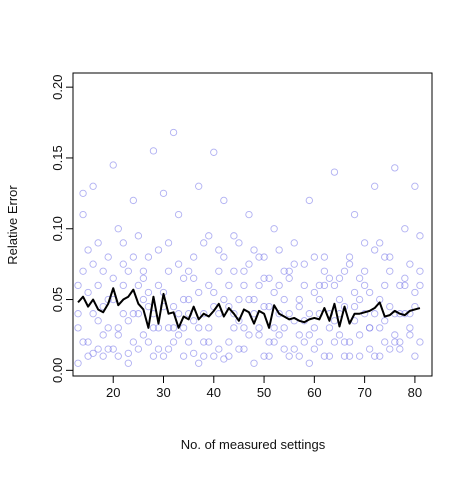  Describe the element at coordinates (57, 157) in the screenshot. I see `y-tick-label: 0.15` at that location.